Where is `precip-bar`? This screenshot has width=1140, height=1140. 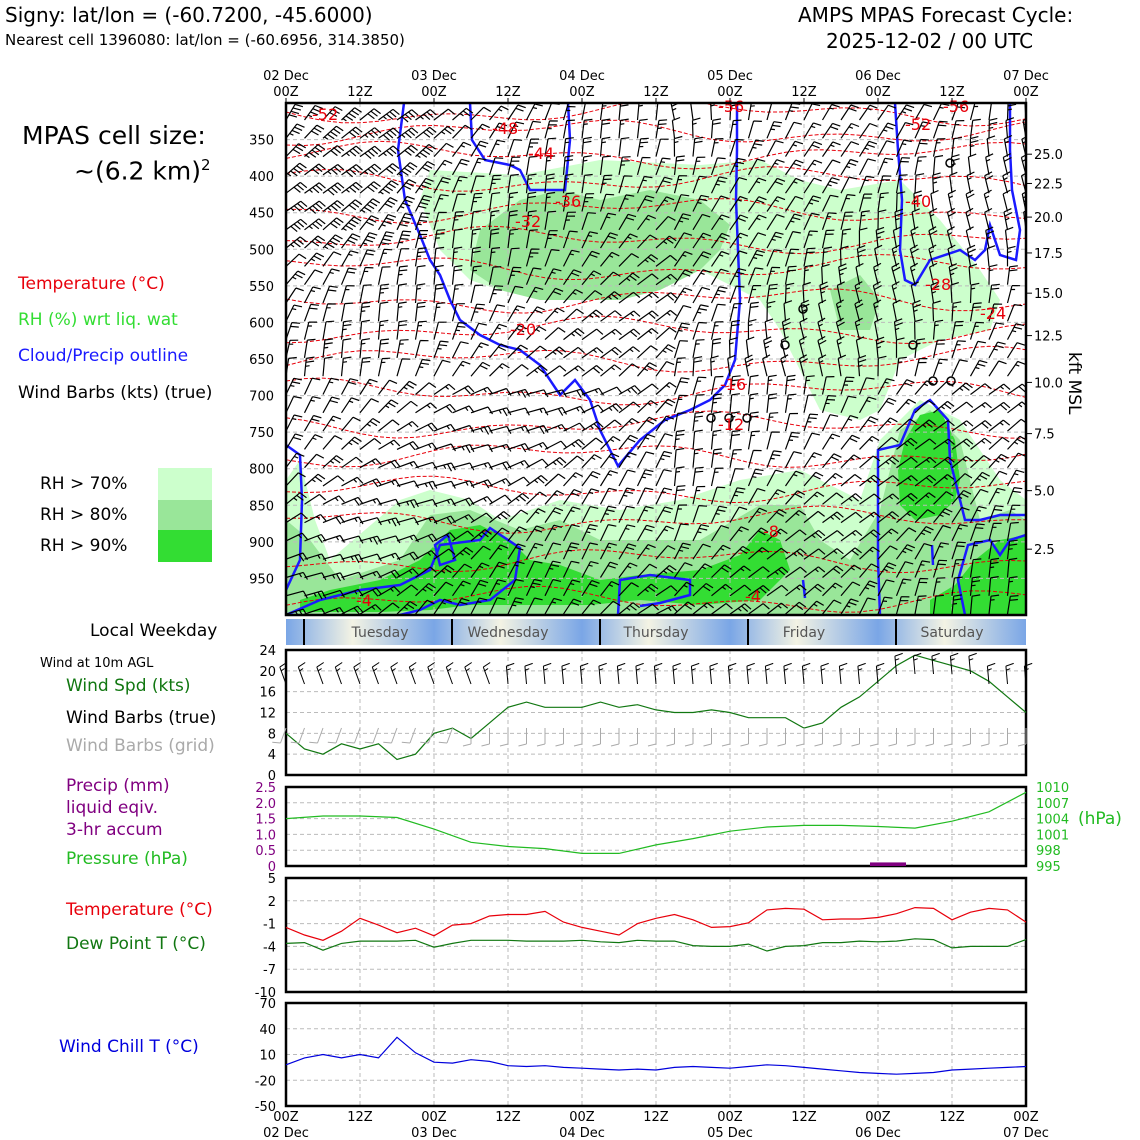
precip-bar is located at coordinates (888, 864).